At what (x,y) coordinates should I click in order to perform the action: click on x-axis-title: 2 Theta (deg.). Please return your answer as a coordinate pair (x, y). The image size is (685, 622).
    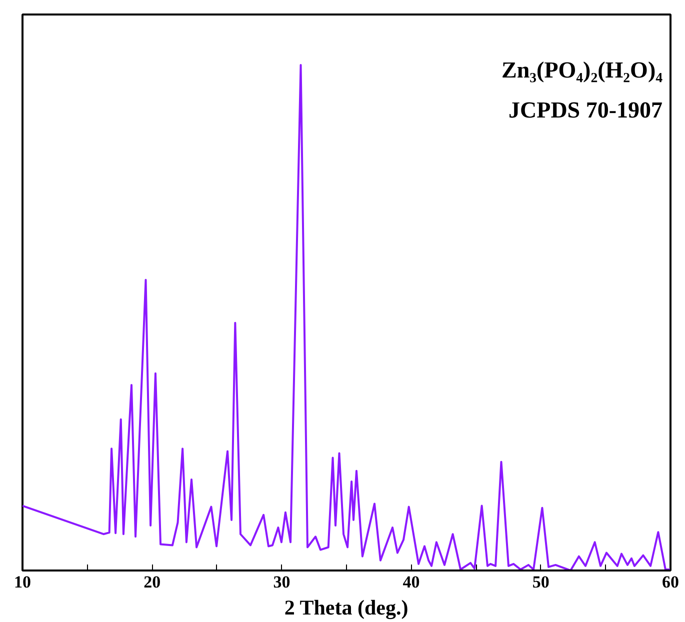
    Looking at the image, I should click on (346, 608).